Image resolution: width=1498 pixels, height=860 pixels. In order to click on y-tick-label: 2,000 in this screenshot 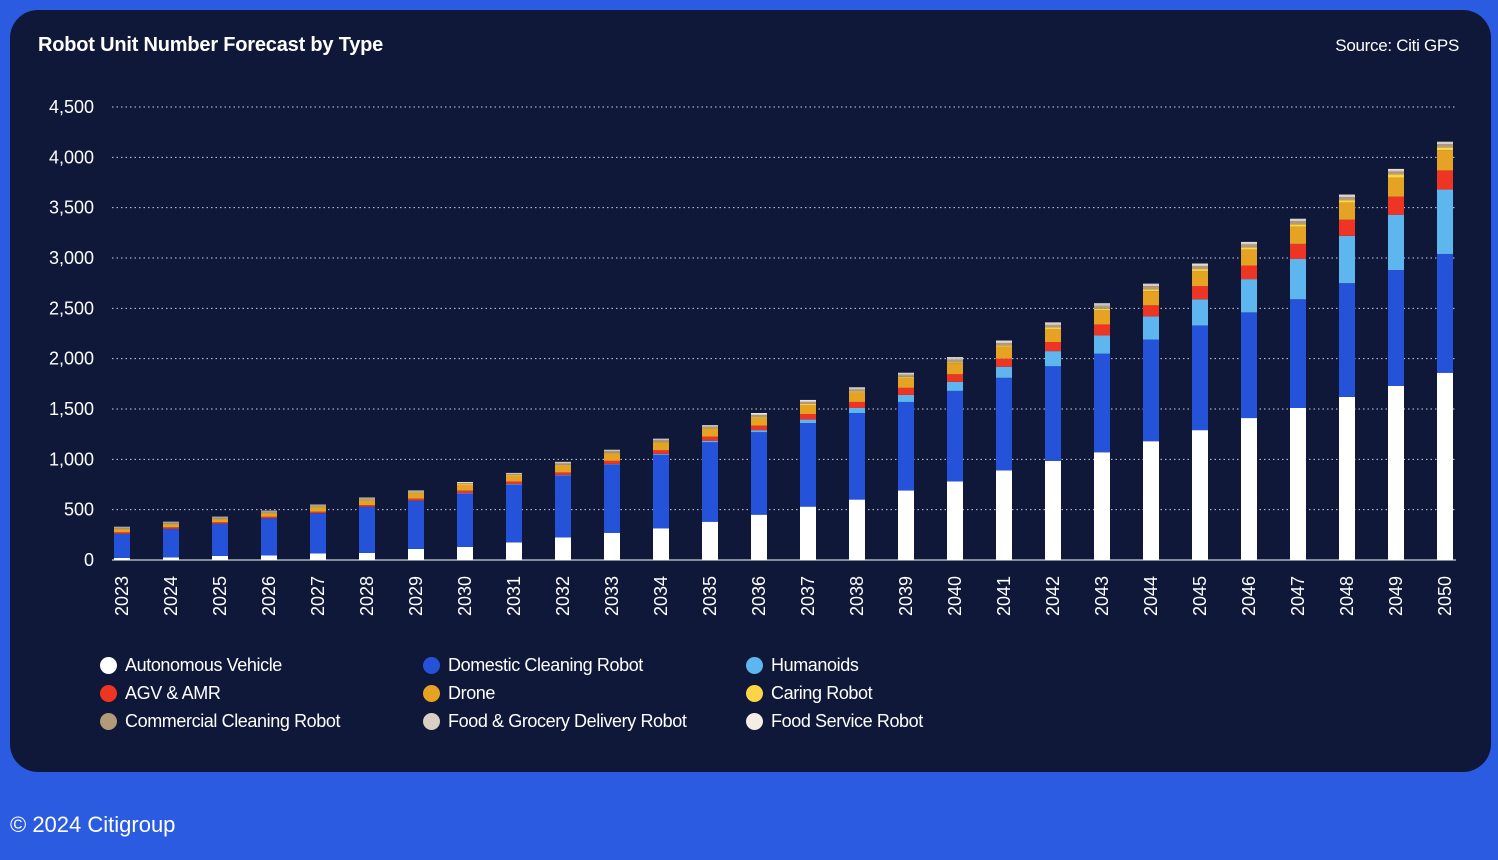, I will do `click(71, 359)`.